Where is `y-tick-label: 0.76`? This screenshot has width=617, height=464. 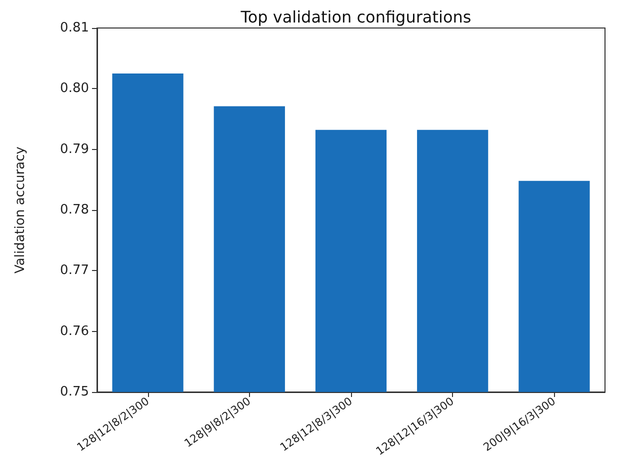
y-tick-label: 0.76 is located at coordinates (74, 331).